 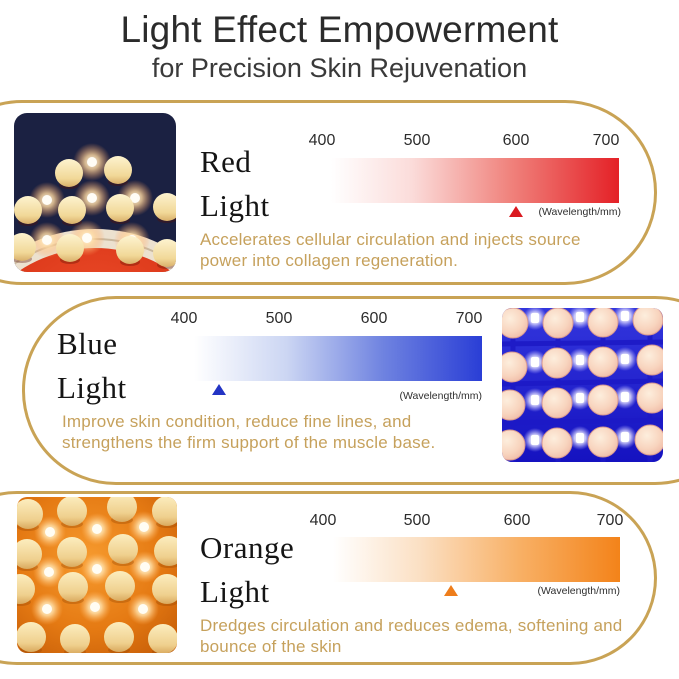 I want to click on blue-wavelength-marker-triangle-icon, so click(x=219, y=389).